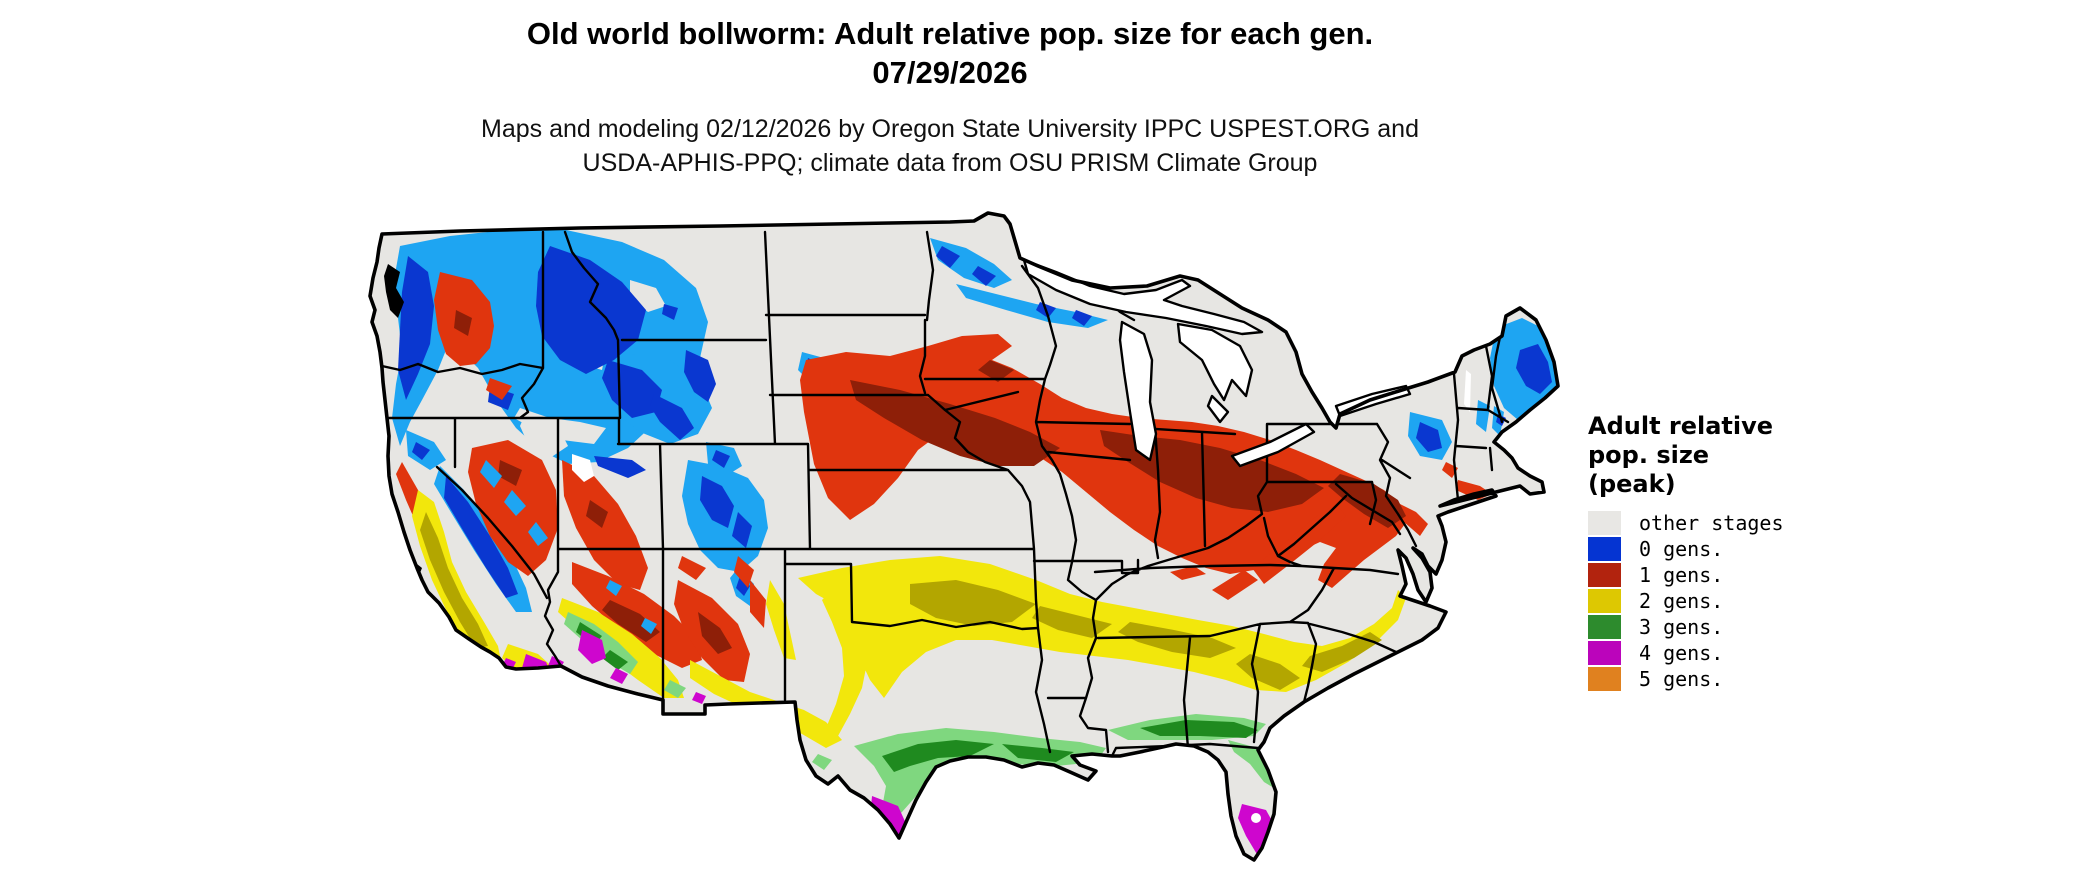 This screenshot has height=892, width=2100. I want to click on legend-label-1-gens: 1 gens., so click(1681, 575).